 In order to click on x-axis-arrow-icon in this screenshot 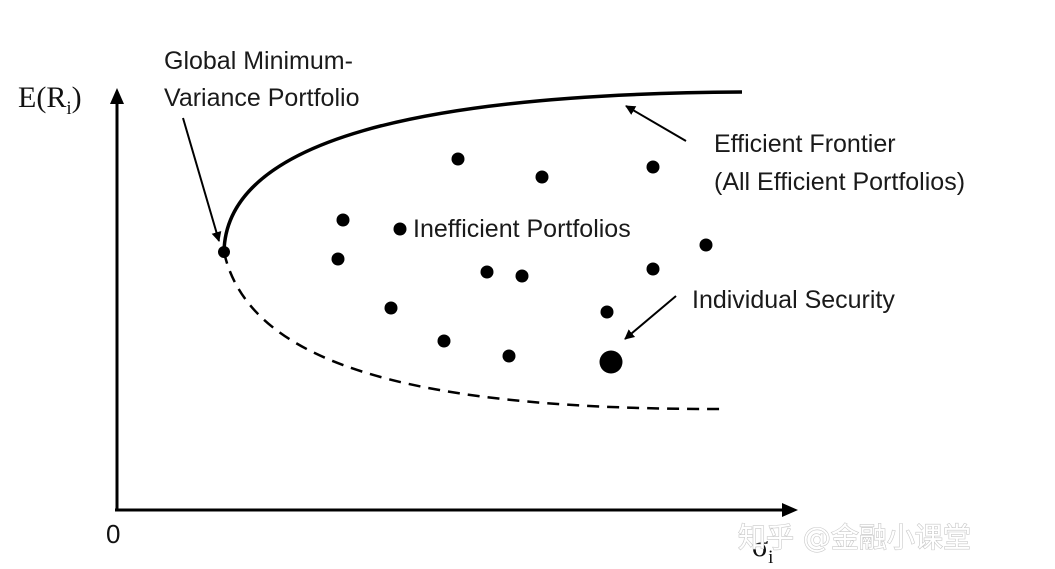, I will do `click(790, 510)`.